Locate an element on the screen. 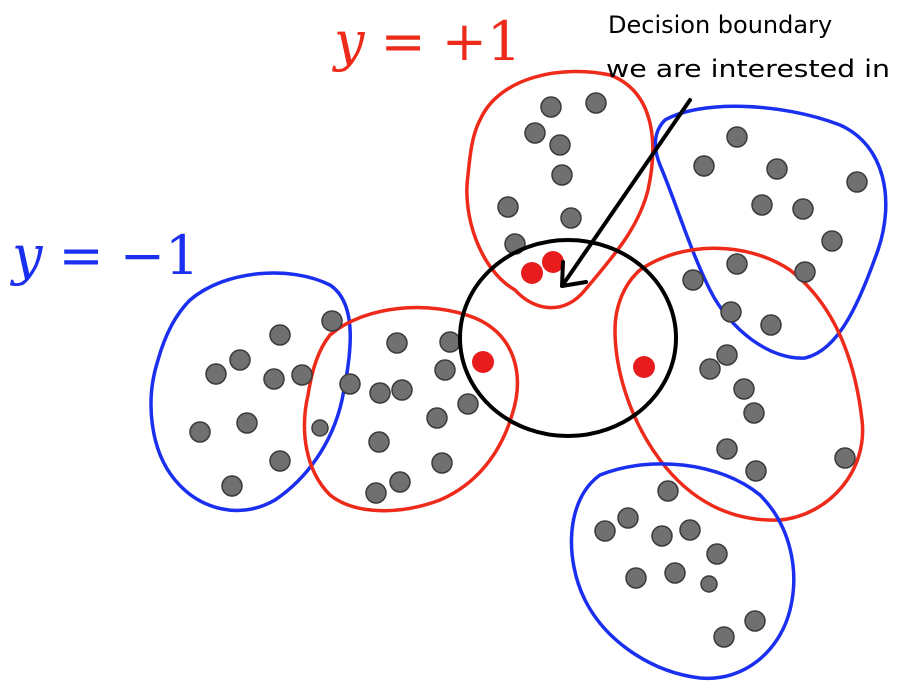 The image size is (897, 691). negative-class-value: −1 is located at coordinates (160, 255).